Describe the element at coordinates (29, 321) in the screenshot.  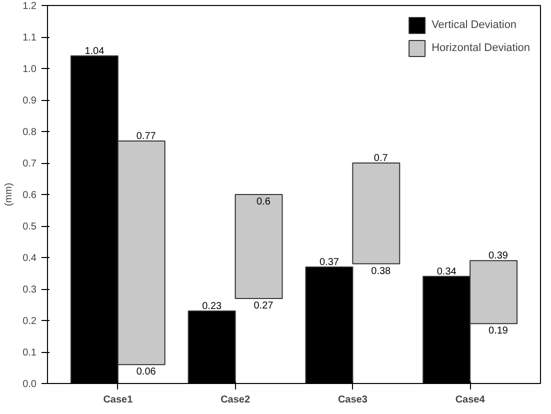
I see `y-tick-label: 0.2` at that location.